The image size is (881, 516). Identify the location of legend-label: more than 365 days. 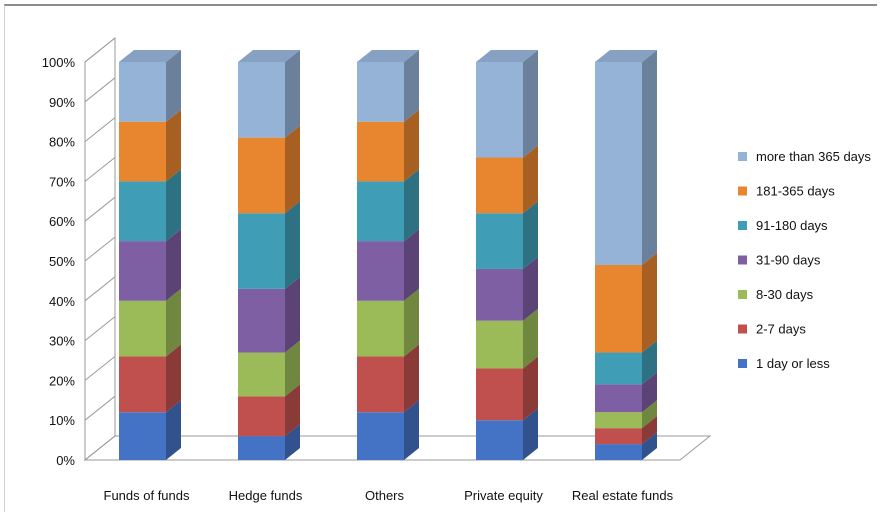
(813, 156).